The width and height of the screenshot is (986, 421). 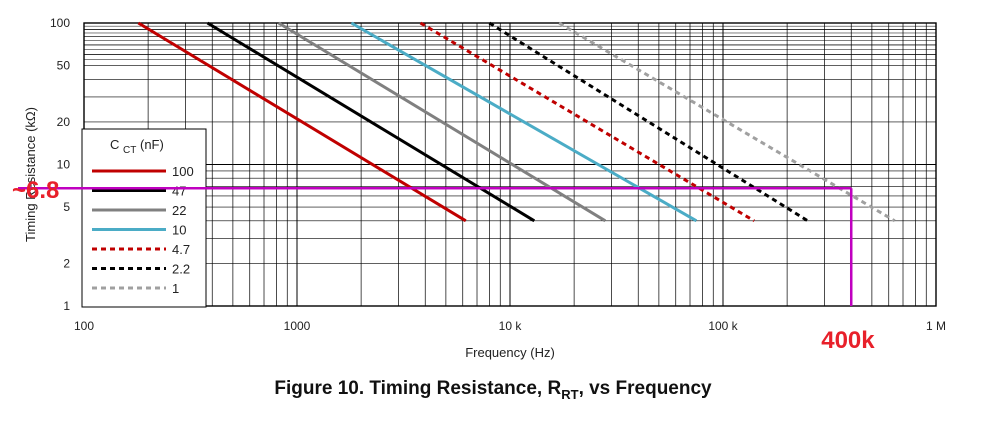 I want to click on y-tick-label: 100, so click(x=60, y=23).